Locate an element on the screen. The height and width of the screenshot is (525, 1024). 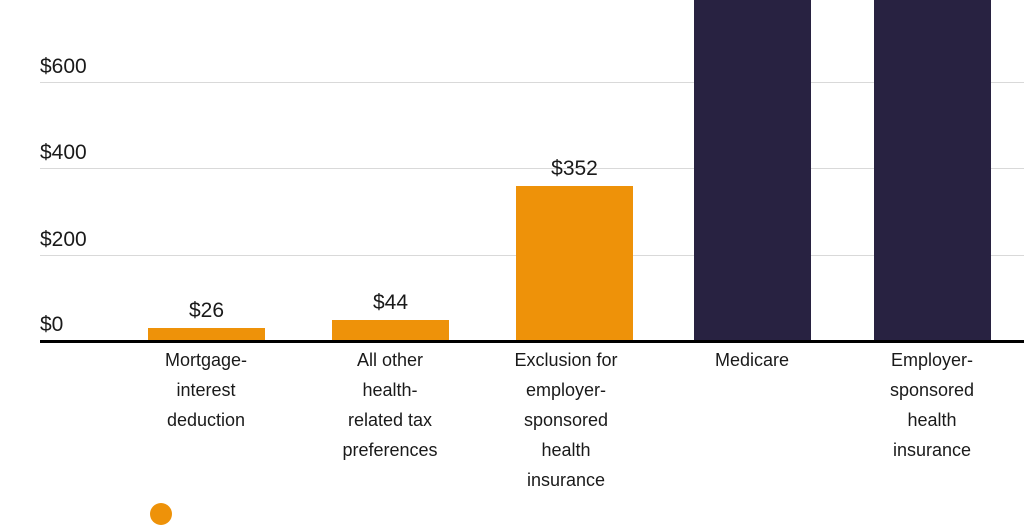
bar-value-label-mortgage-interest-deduction: $26 is located at coordinates (206, 310).